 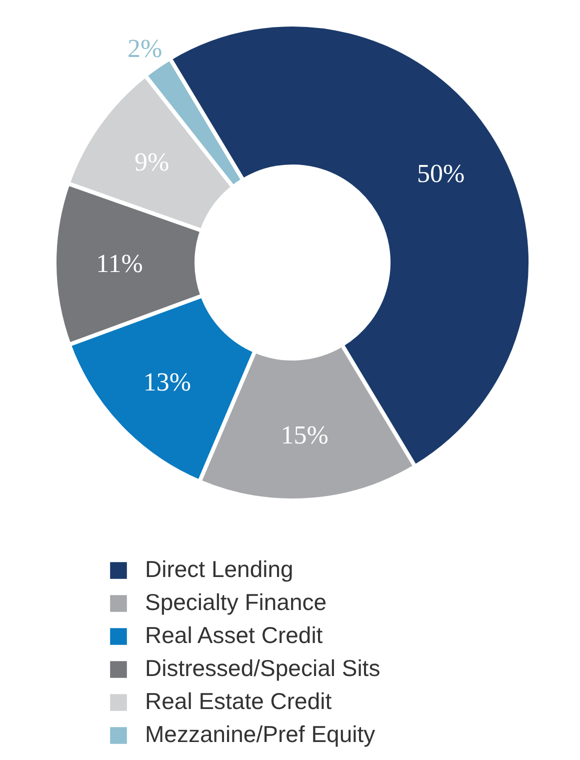 I want to click on data-label: 15%, so click(x=304, y=435).